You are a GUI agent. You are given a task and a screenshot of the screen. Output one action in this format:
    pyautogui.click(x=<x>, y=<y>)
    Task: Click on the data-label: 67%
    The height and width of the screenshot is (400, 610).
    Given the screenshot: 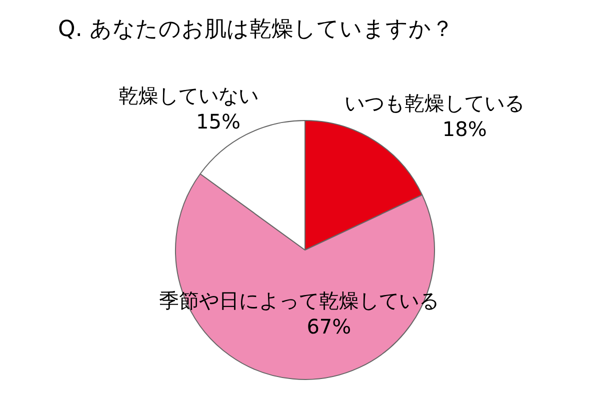 What is the action you would take?
    pyautogui.click(x=329, y=326)
    